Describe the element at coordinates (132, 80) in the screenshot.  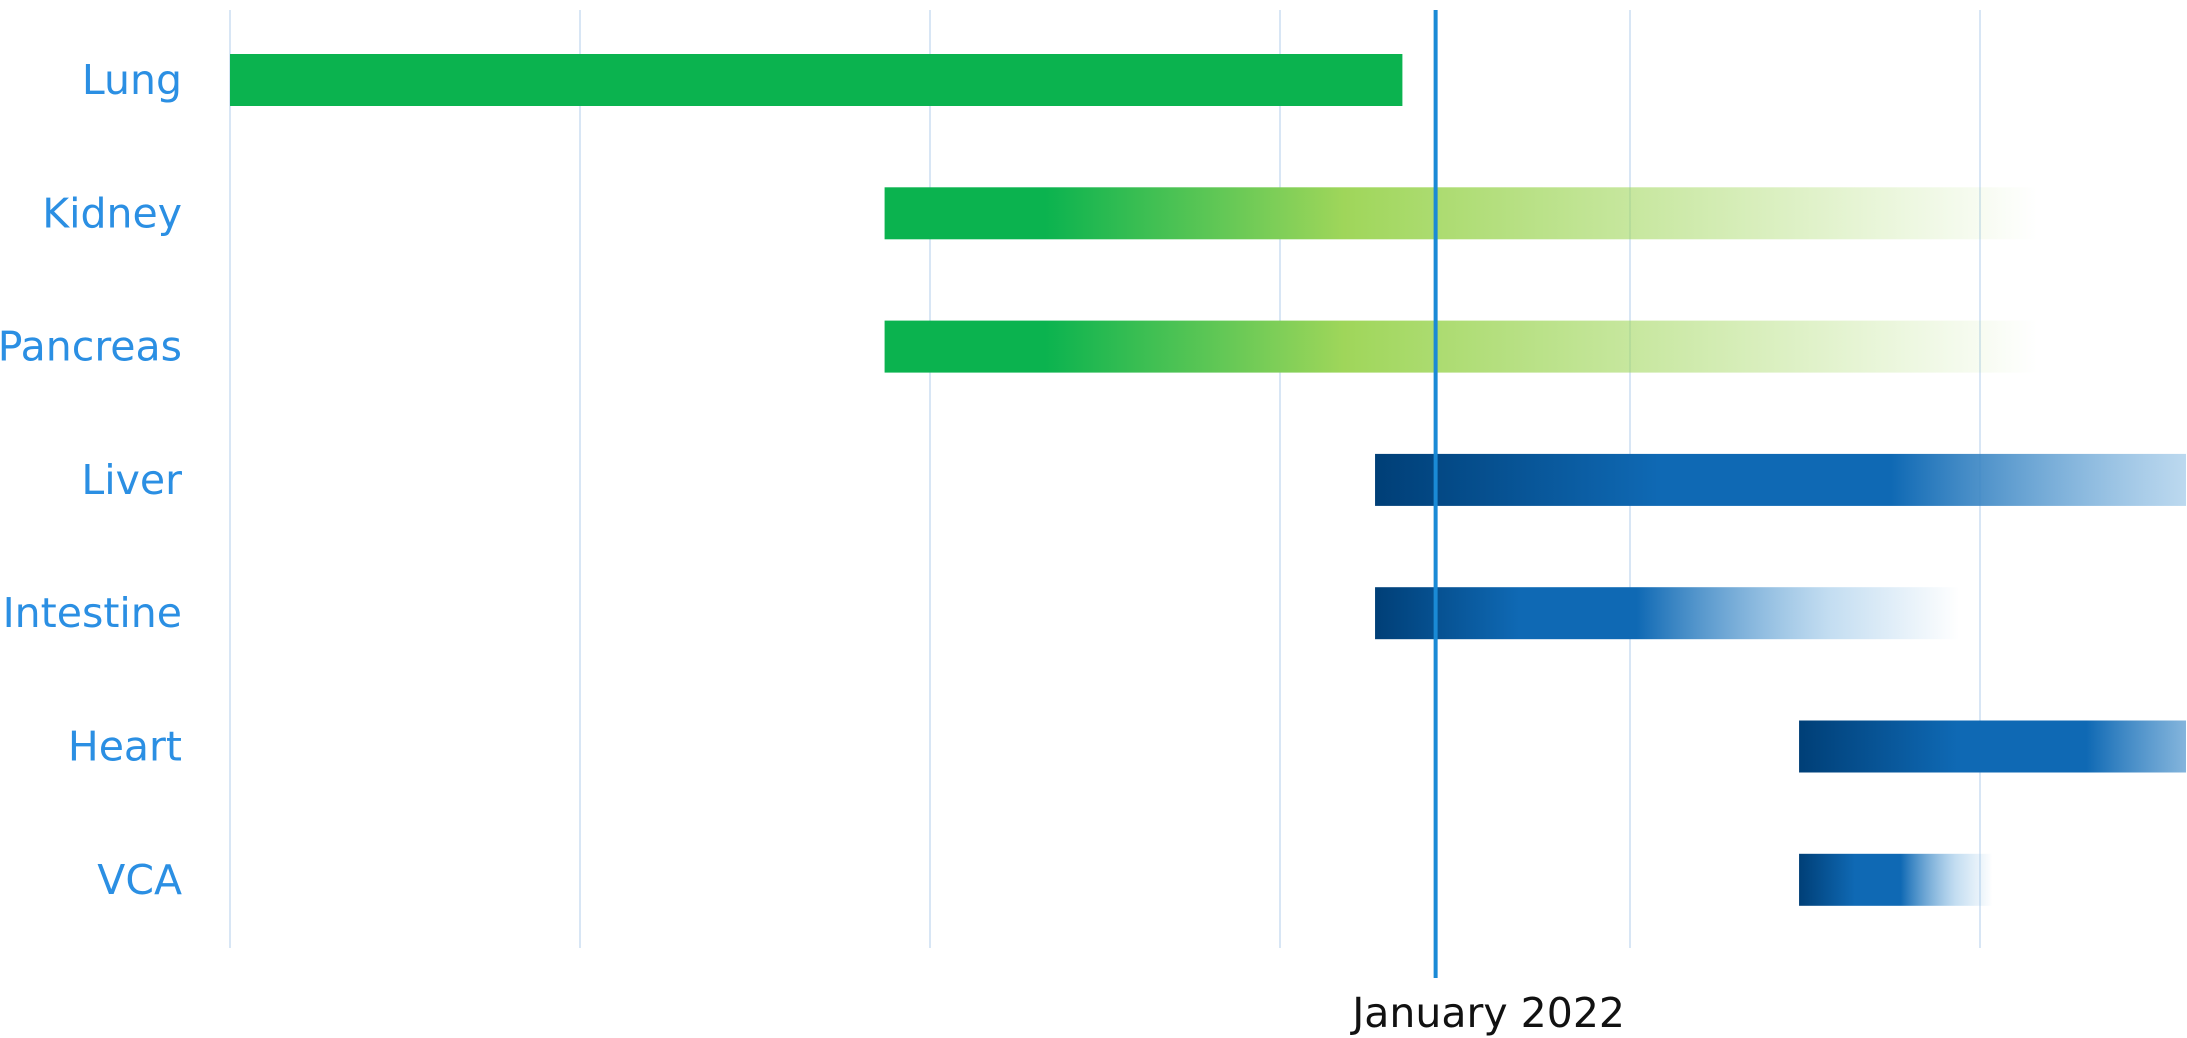
I see `row-label-lung: Lung` at that location.